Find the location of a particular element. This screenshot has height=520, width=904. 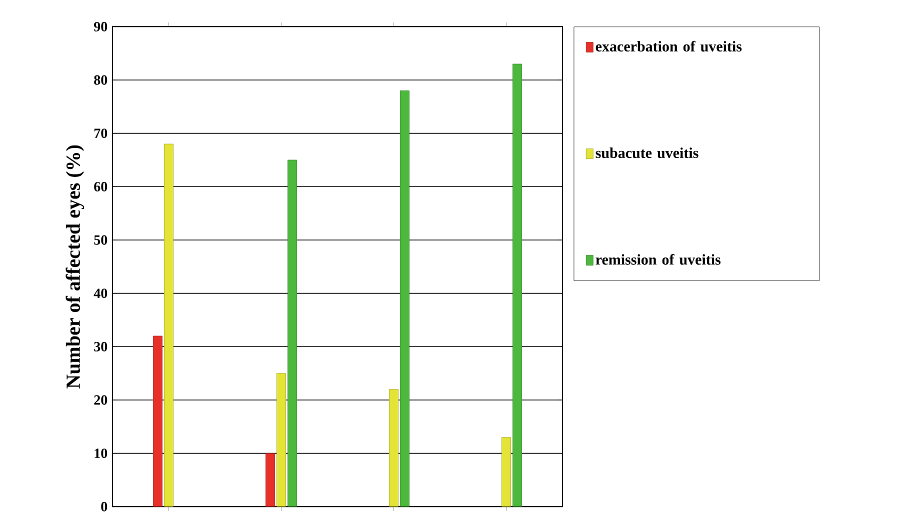

y-tick-label: 80 is located at coordinates (101, 79).